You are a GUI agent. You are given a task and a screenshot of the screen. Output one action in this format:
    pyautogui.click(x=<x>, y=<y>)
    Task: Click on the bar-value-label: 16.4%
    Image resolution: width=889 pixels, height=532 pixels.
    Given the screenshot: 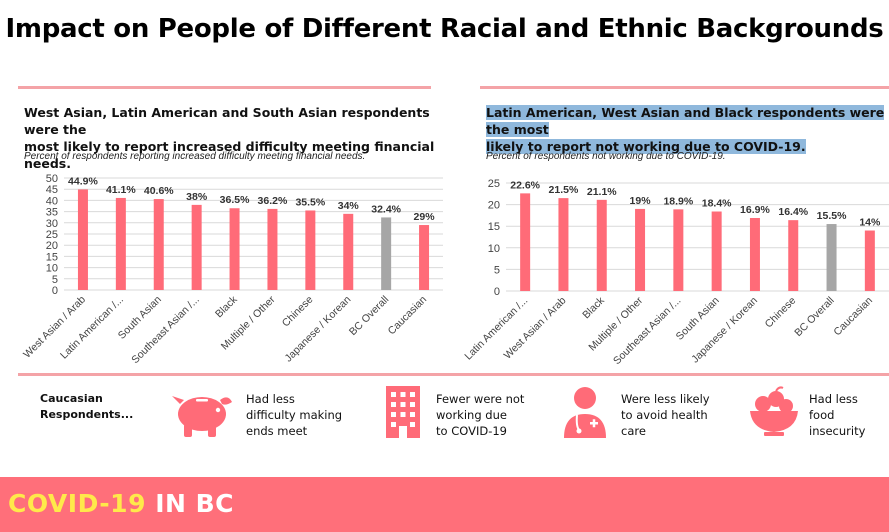 What is the action you would take?
    pyautogui.click(x=793, y=212)
    